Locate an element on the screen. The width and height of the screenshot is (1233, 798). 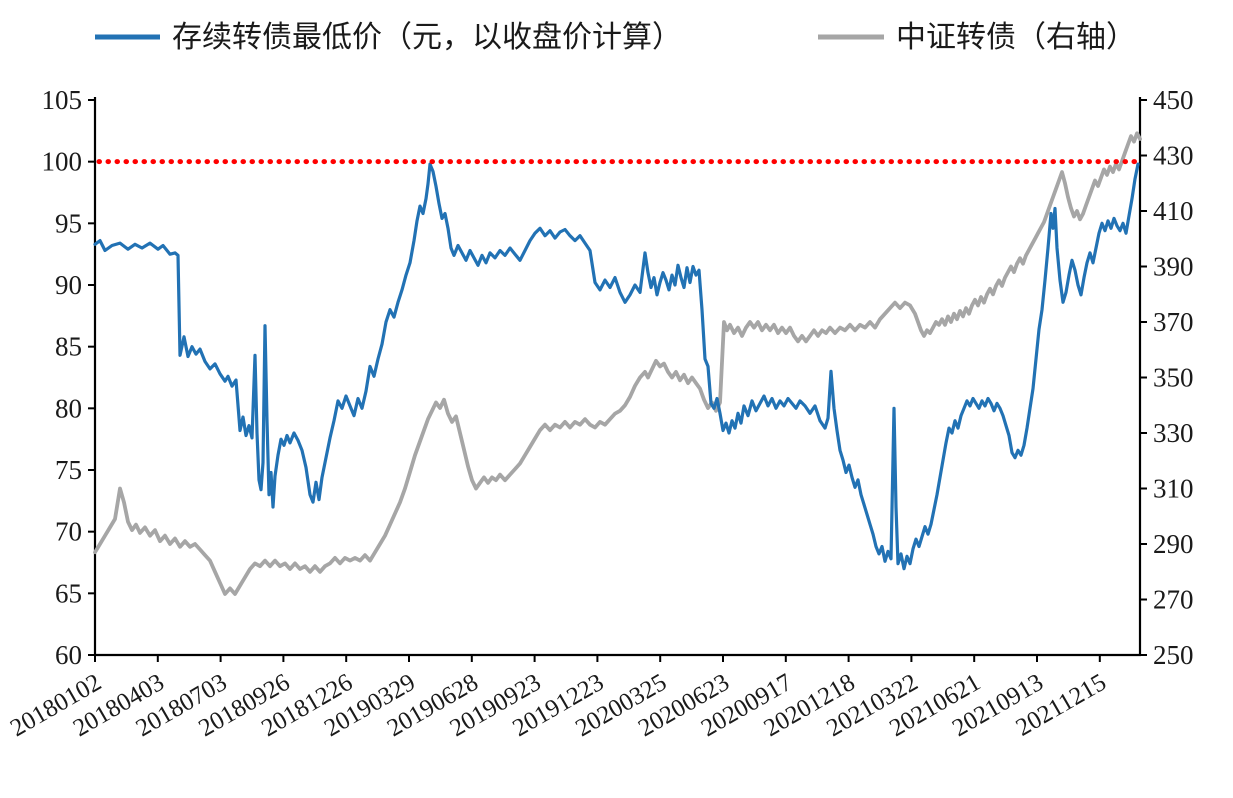
y-axis-right-label: 270 is located at coordinates (1173, 600).